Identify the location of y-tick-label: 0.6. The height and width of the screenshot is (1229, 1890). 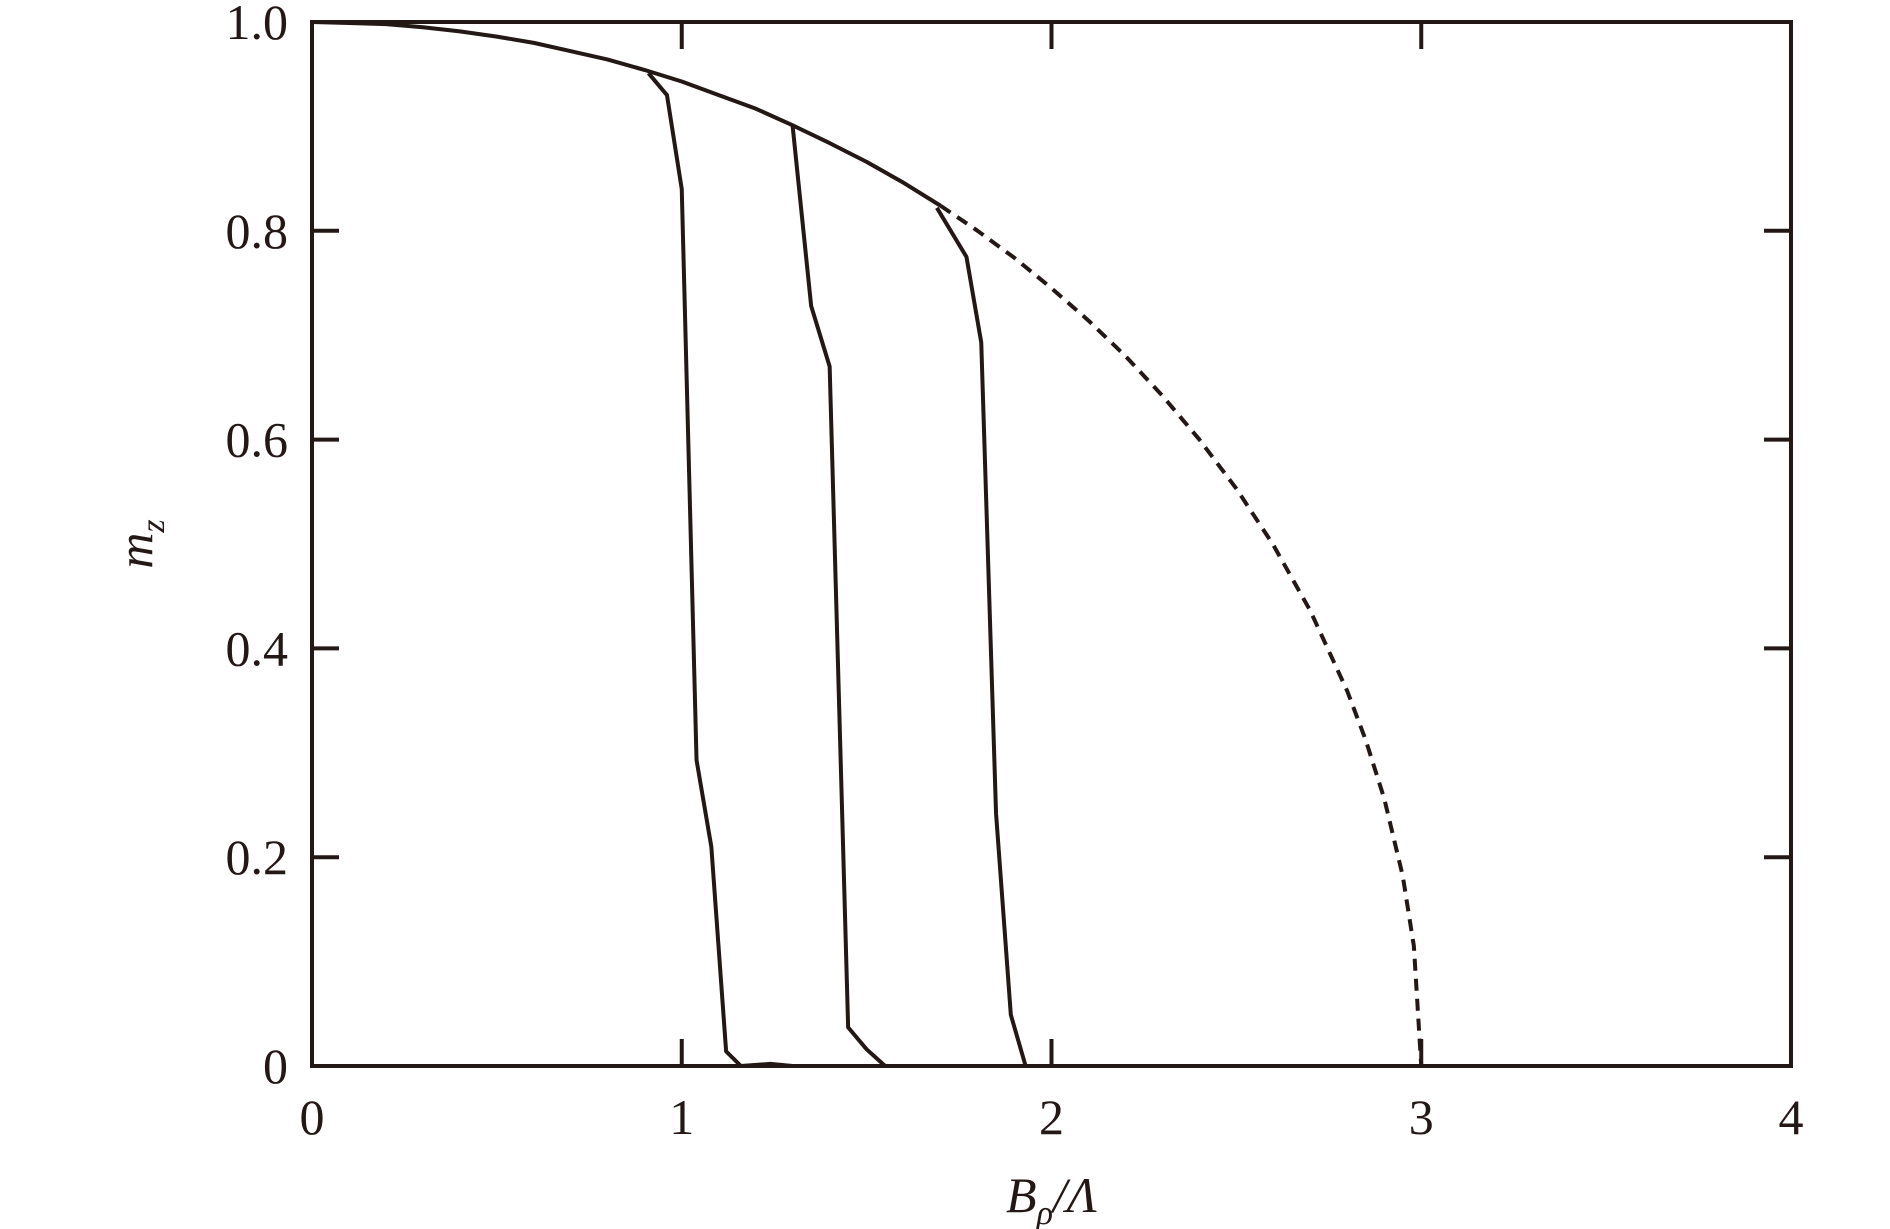
(257, 440).